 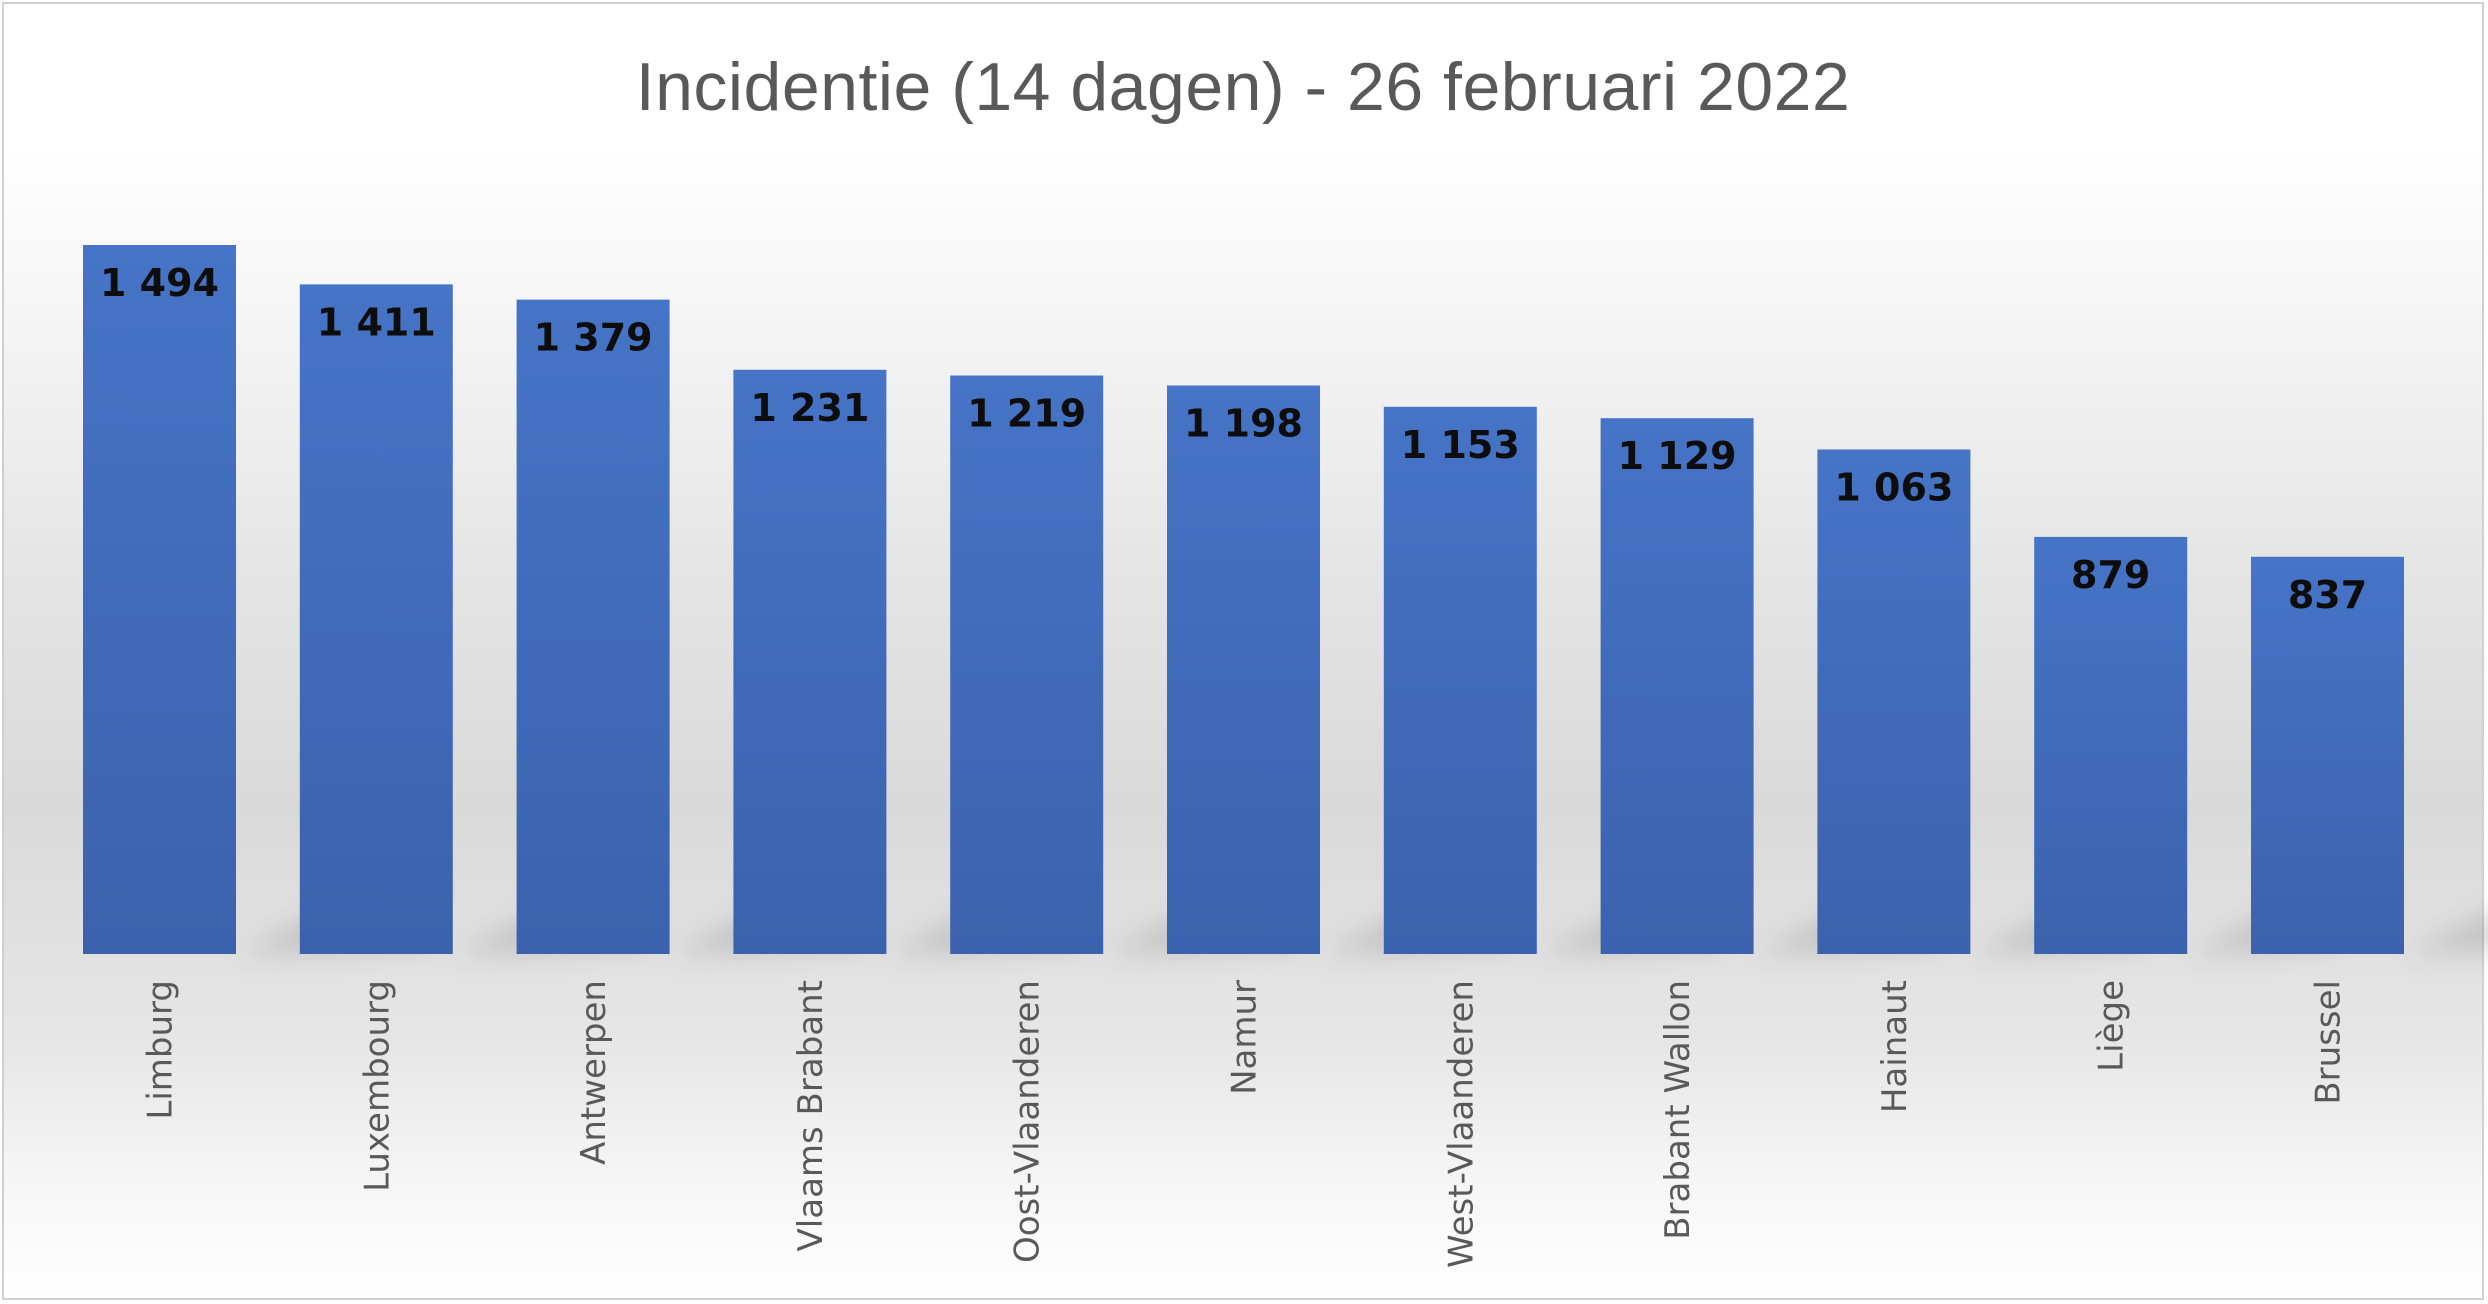 What do you see at coordinates (376, 619) in the screenshot?
I see `bar-luxembourg` at bounding box center [376, 619].